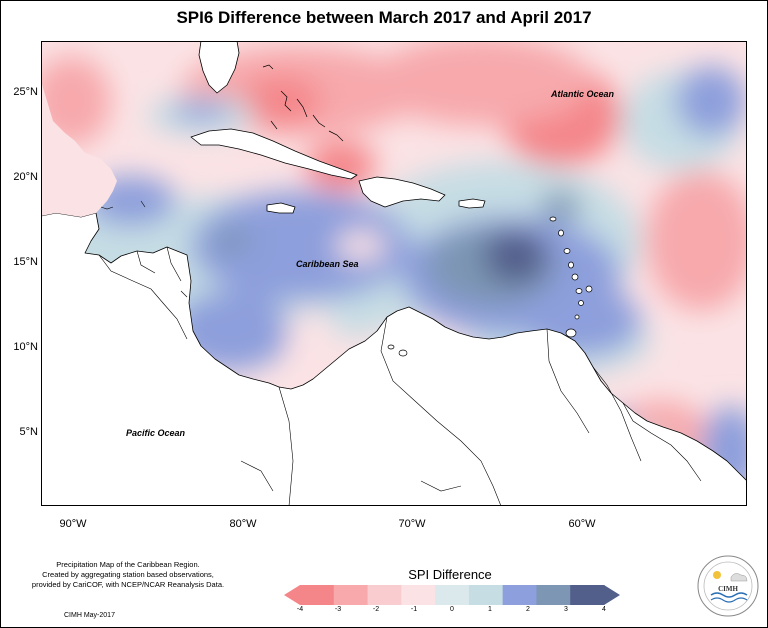  I want to click on lon-label-80w: 80°W, so click(243, 524).